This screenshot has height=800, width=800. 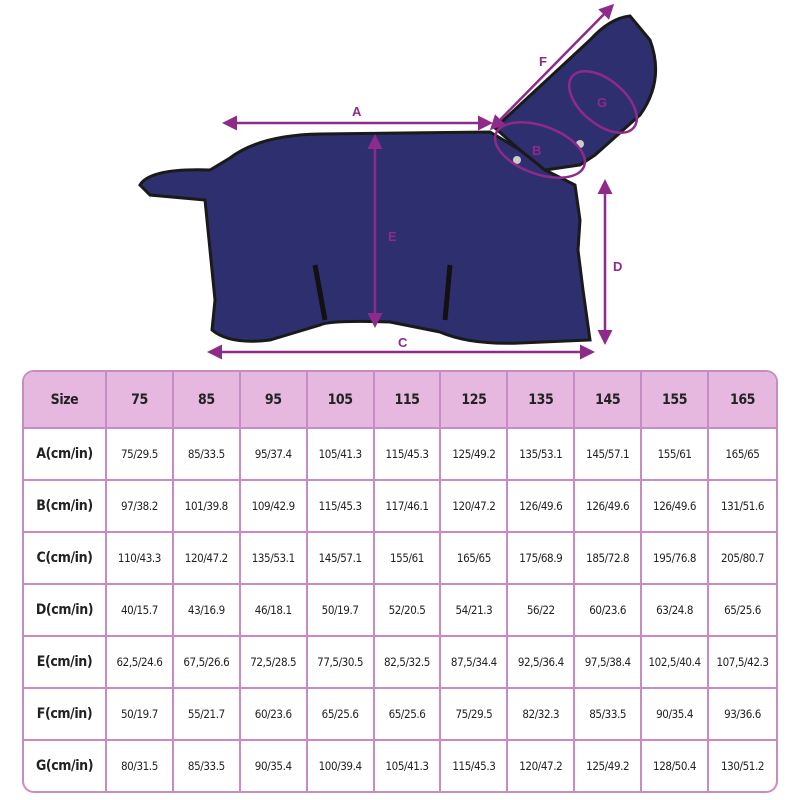 What do you see at coordinates (676, 663) in the screenshot?
I see `table-cell: 102,5/40.4` at bounding box center [676, 663].